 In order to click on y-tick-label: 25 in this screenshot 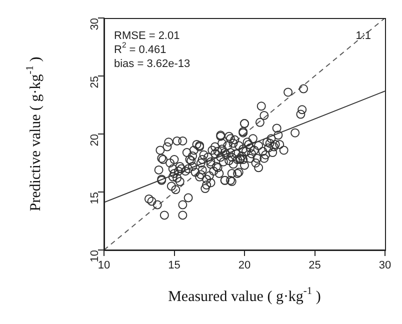, I will do `click(95, 82)`.